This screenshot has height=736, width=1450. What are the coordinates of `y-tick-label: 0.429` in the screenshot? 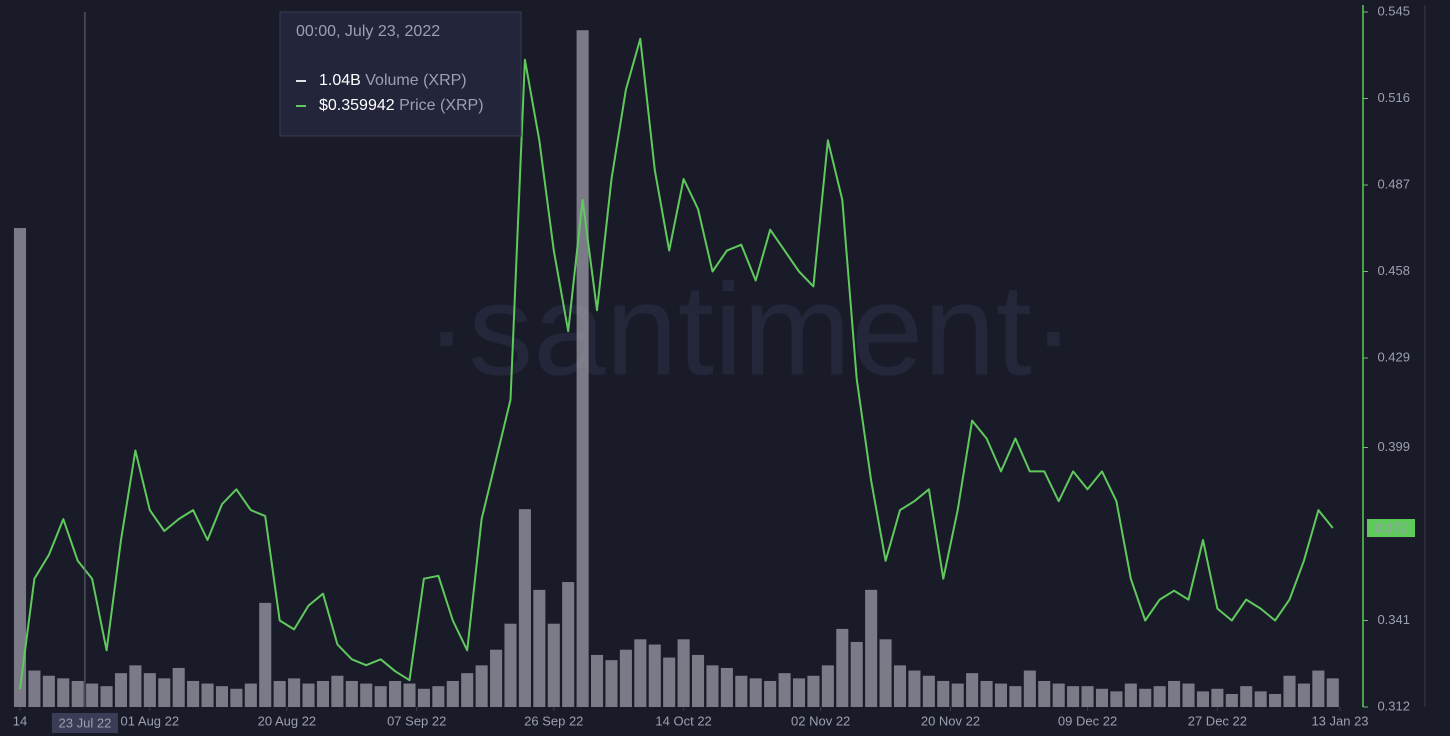 It's located at (1393, 356).